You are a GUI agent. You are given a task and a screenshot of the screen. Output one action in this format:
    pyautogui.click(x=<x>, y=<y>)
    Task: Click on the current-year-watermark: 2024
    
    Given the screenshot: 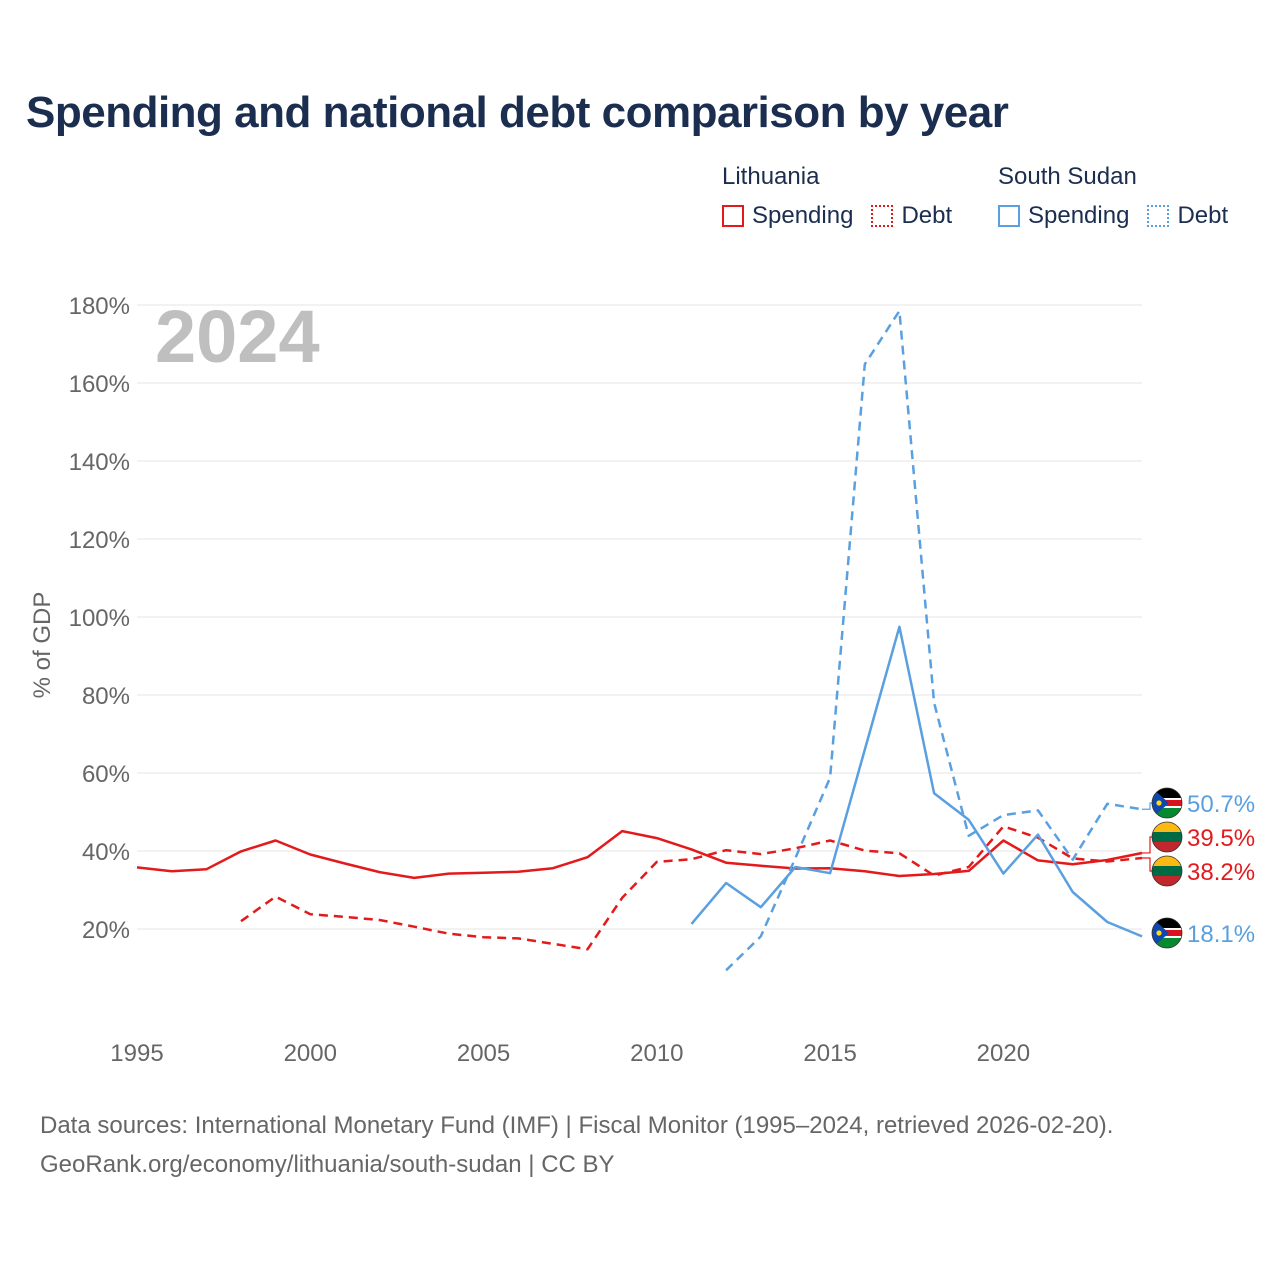 What is the action you would take?
    pyautogui.click(x=237, y=336)
    